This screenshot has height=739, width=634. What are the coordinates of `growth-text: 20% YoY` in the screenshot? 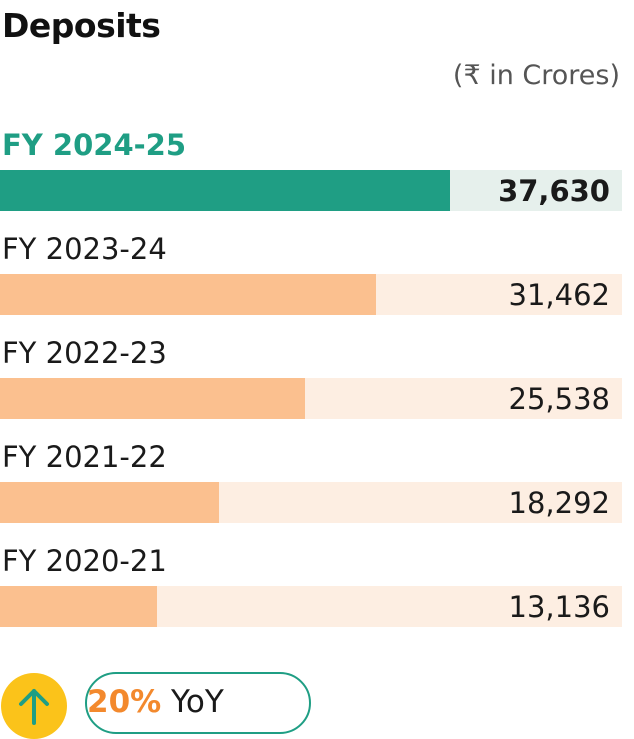 It's located at (155, 702).